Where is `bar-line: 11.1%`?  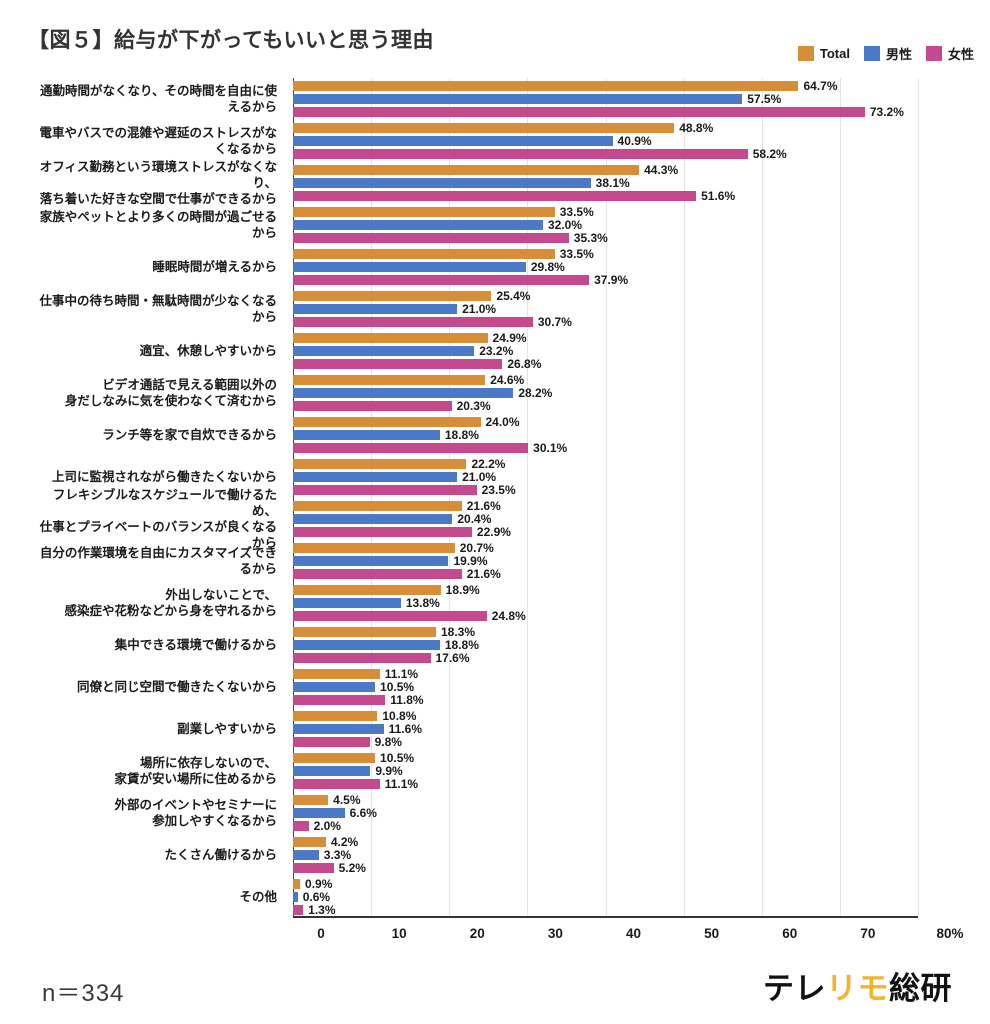
bar-line: 11.1% is located at coordinates (605, 674).